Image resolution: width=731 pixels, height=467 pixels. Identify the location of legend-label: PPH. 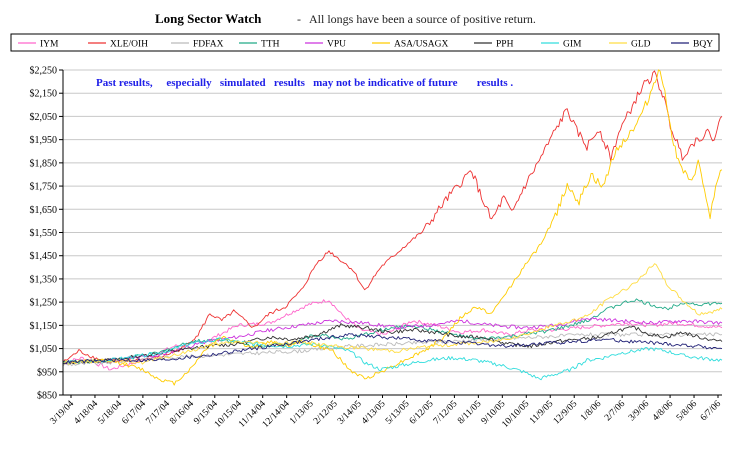
(505, 45).